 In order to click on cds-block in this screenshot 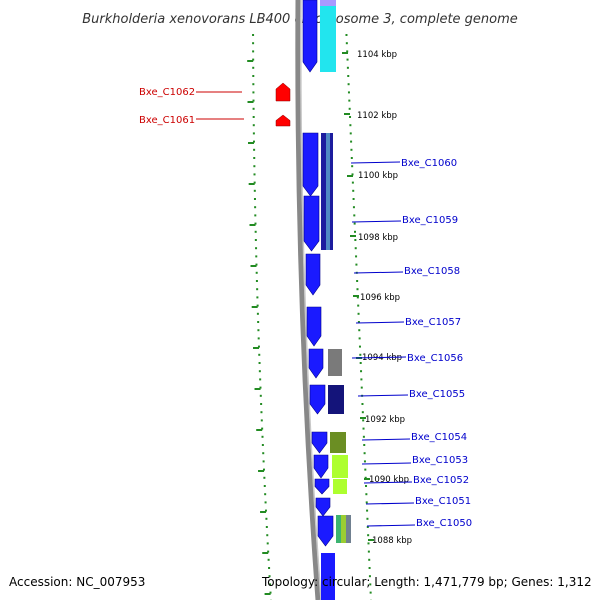, I will do `click(328, 576)`.